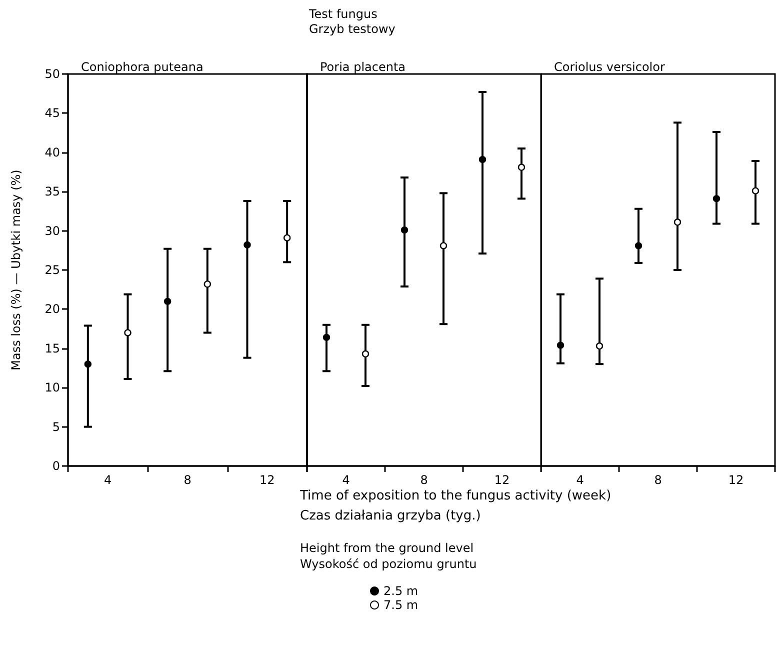 The height and width of the screenshot is (659, 778). What do you see at coordinates (52, 387) in the screenshot?
I see `y-tick-label: 10` at bounding box center [52, 387].